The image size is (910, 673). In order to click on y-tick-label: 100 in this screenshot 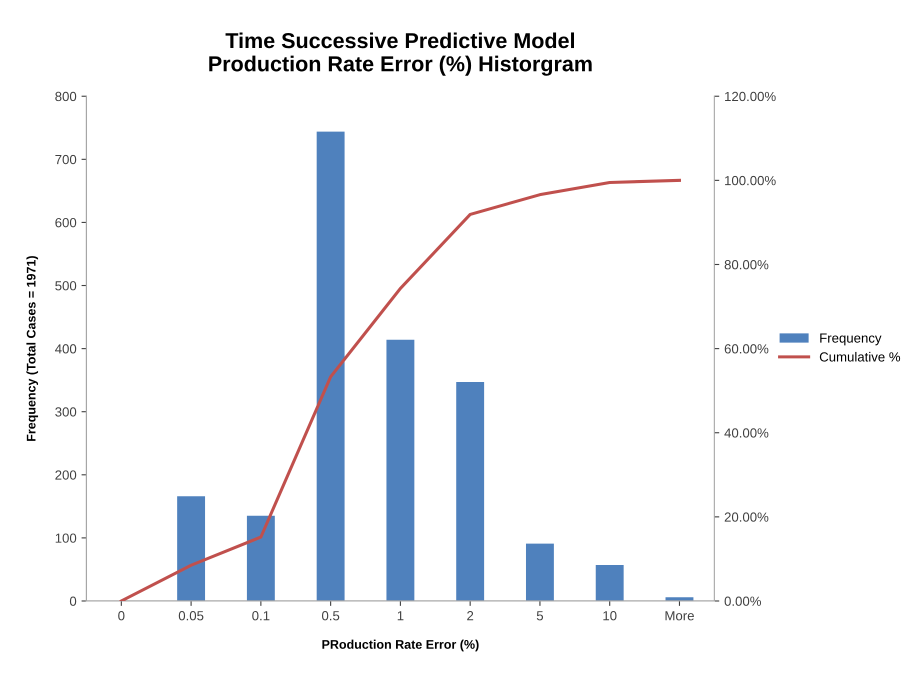, I will do `click(66, 538)`.